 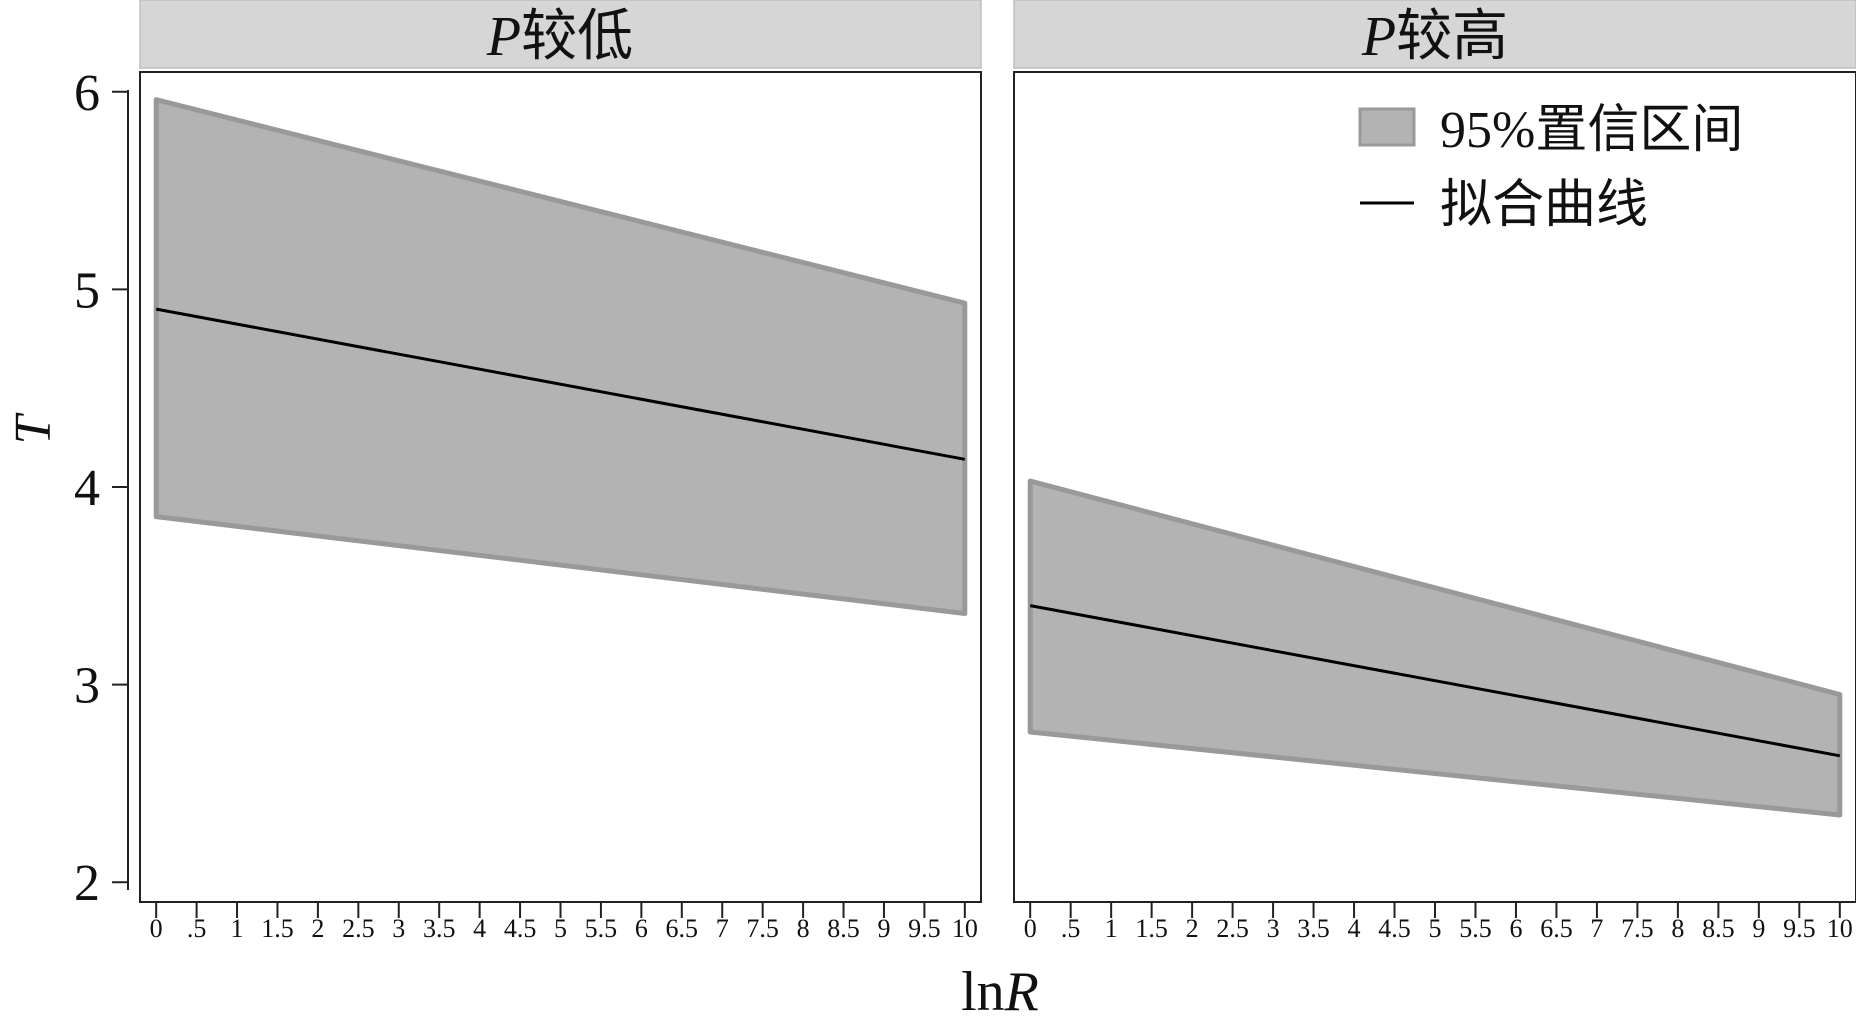 What do you see at coordinates (1000, 992) in the screenshot?
I see `x-axis-label: lnR` at bounding box center [1000, 992].